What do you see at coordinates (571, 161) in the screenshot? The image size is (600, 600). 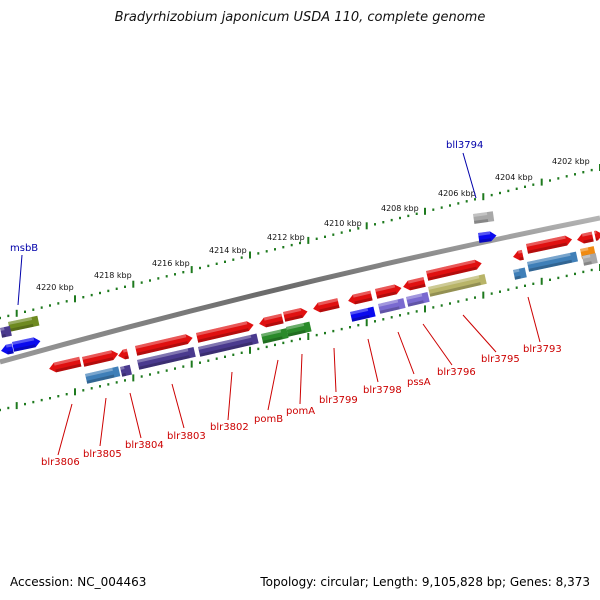 I see `kbp-label: 4202 kbp` at bounding box center [571, 161].